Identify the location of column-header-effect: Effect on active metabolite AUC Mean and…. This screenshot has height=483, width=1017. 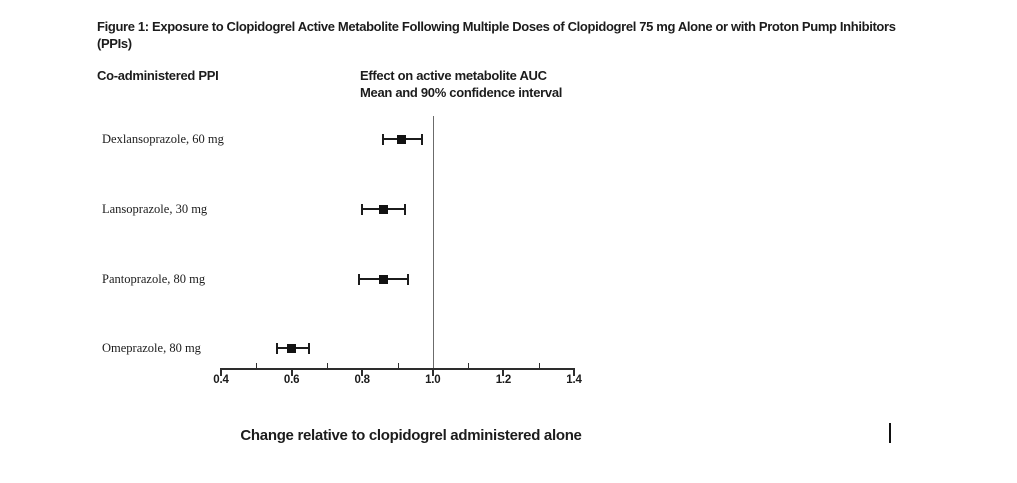
(461, 84).